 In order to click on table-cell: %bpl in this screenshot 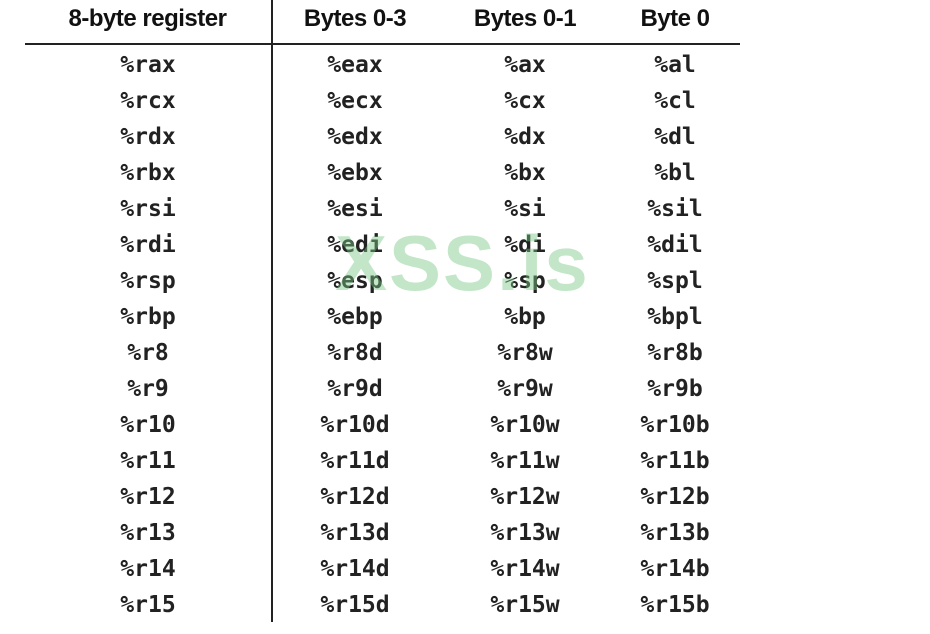, I will do `click(675, 317)`.